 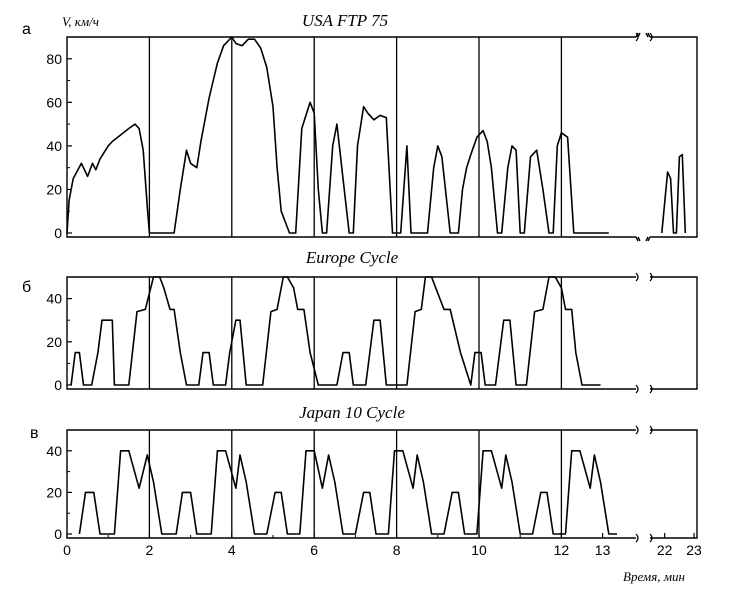 What do you see at coordinates (54, 59) in the screenshot?
I see `y-tick-label-80: 80` at bounding box center [54, 59].